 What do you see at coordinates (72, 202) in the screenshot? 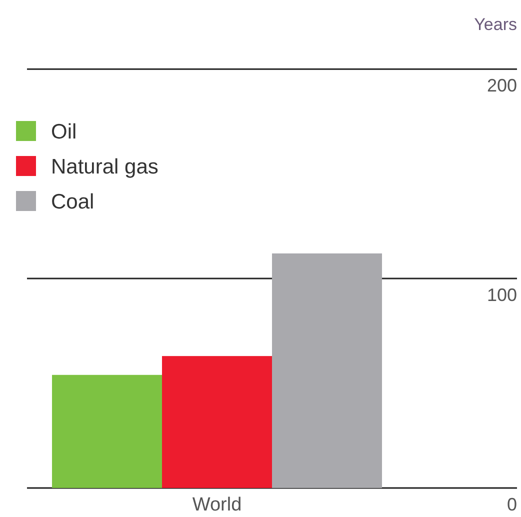
I see `legend-label: Coal` at bounding box center [72, 202].